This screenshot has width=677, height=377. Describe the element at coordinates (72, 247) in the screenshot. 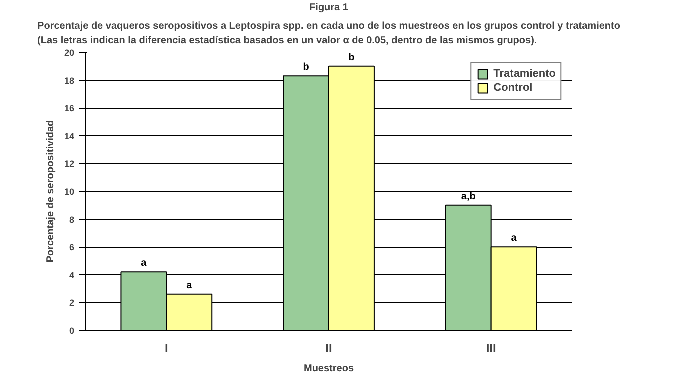

I see `y-tick-label: 6` at that location.